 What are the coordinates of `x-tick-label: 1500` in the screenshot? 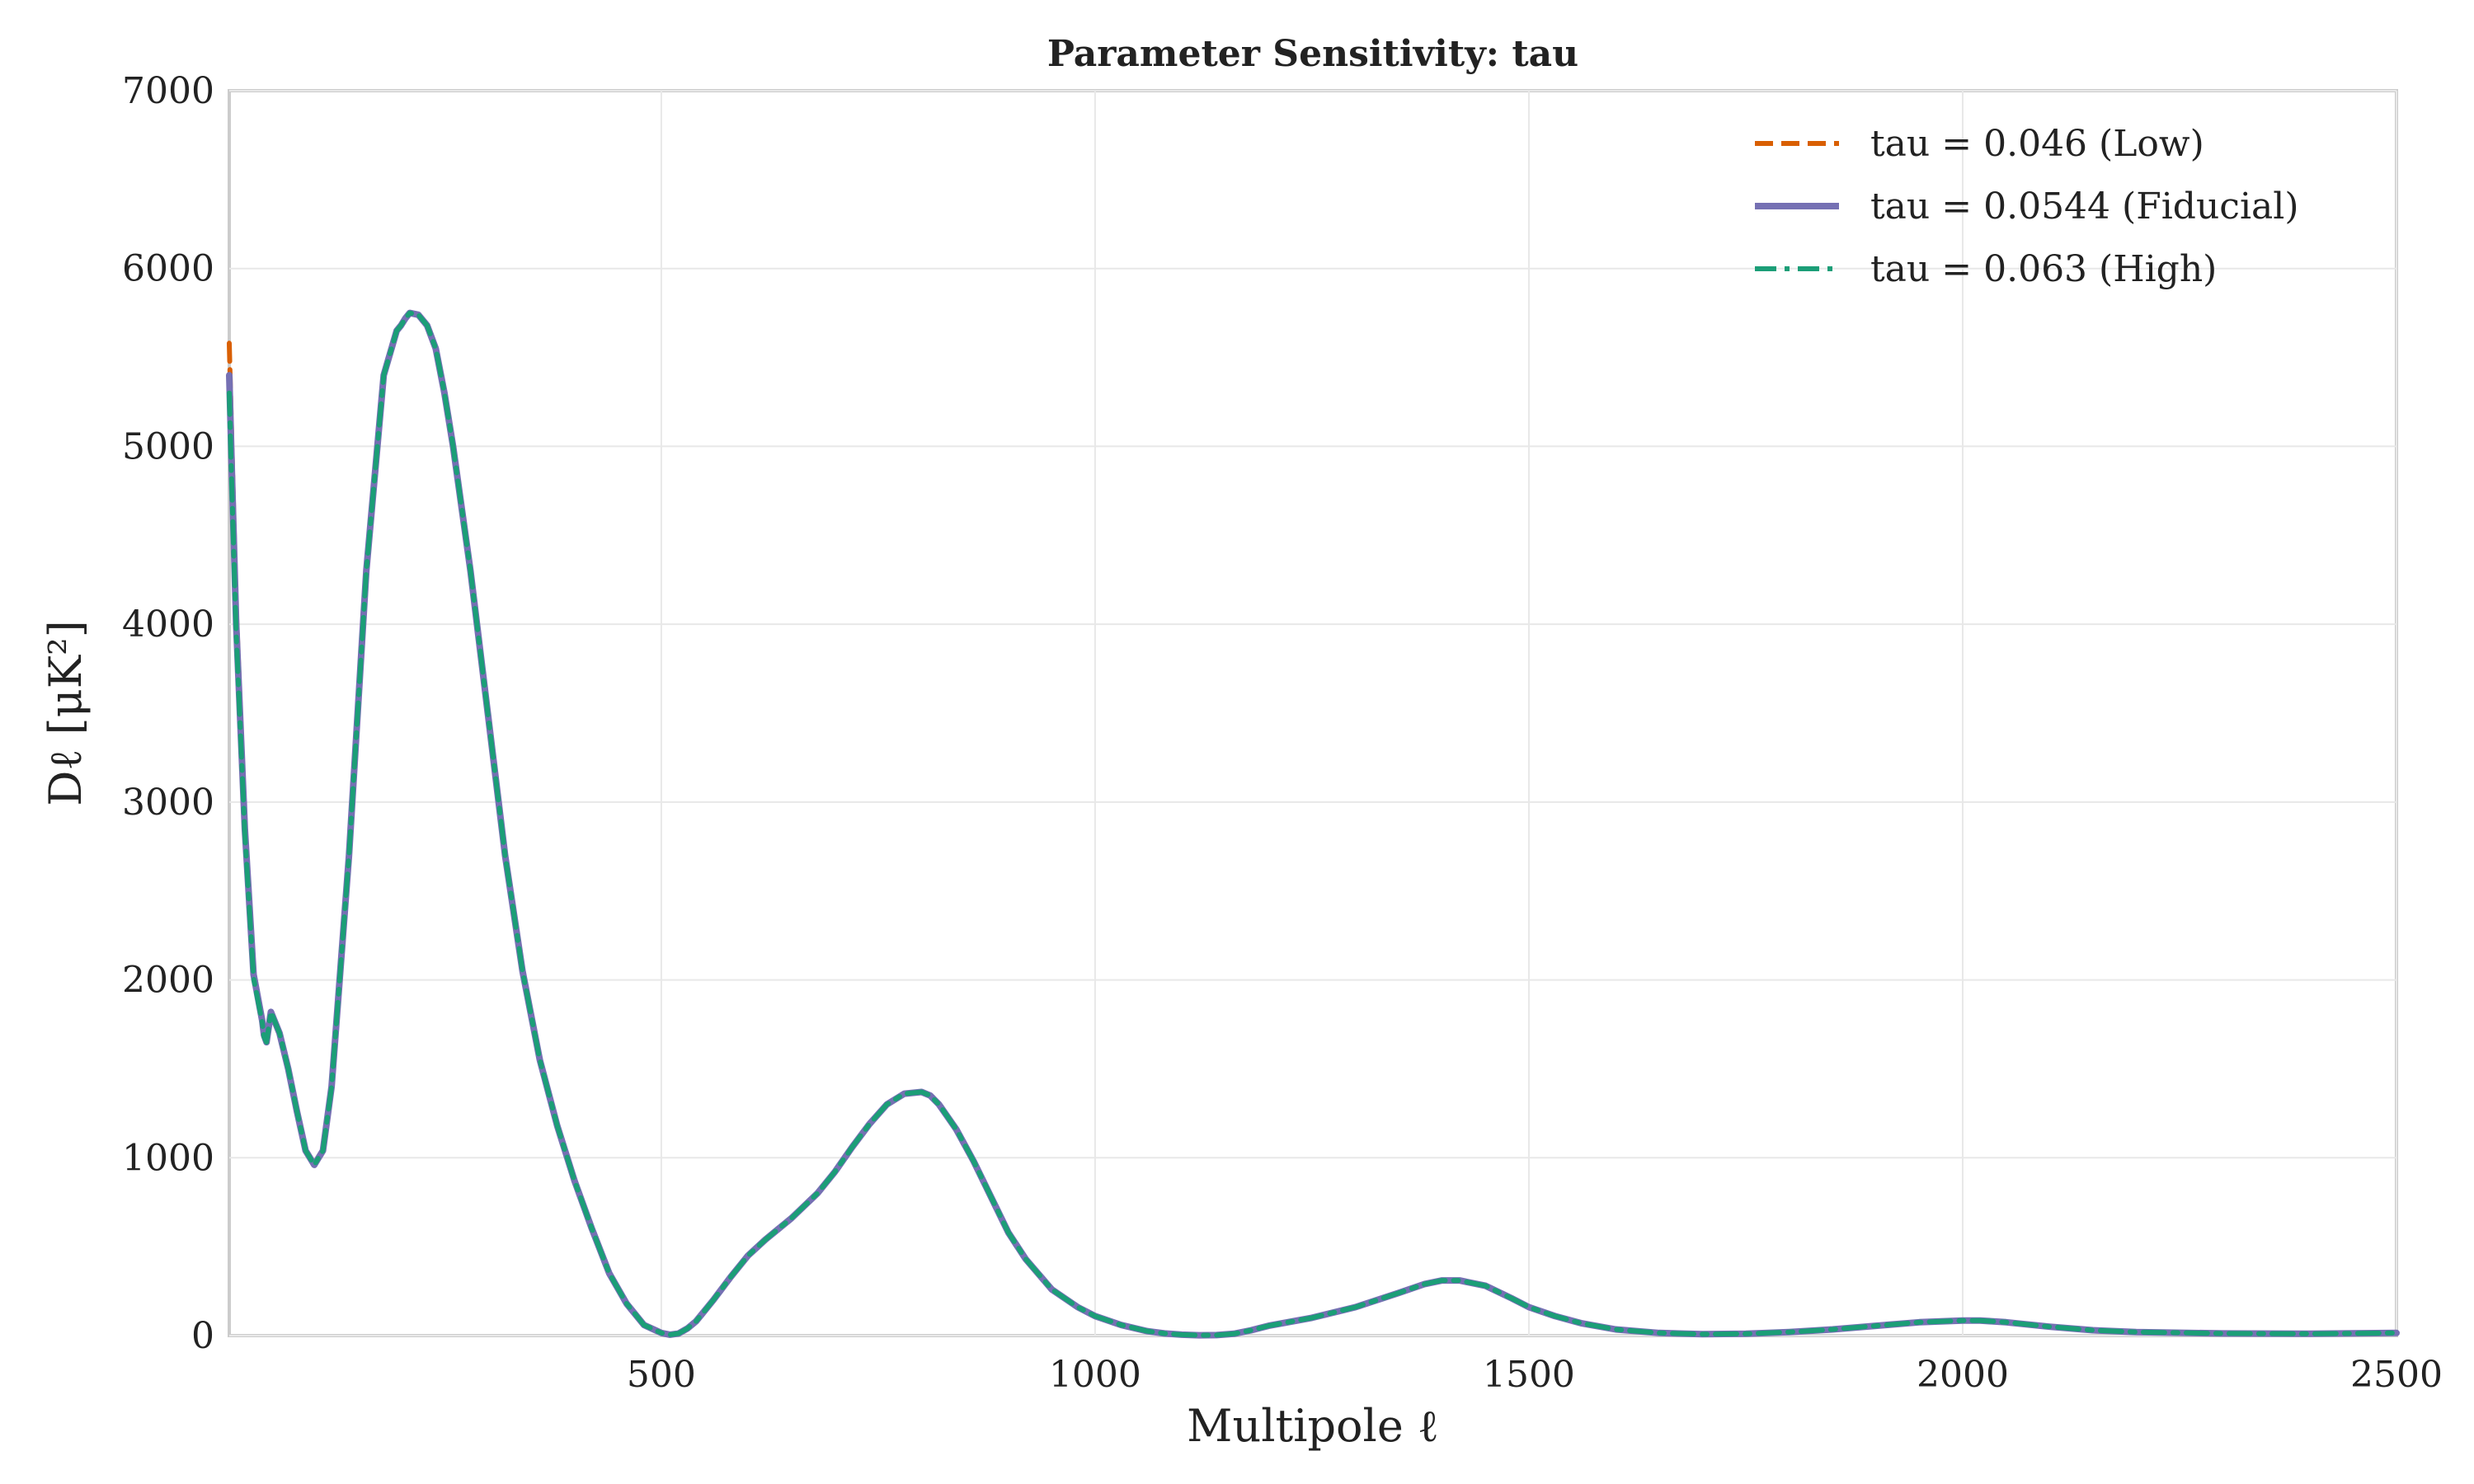 It's located at (1529, 1375).